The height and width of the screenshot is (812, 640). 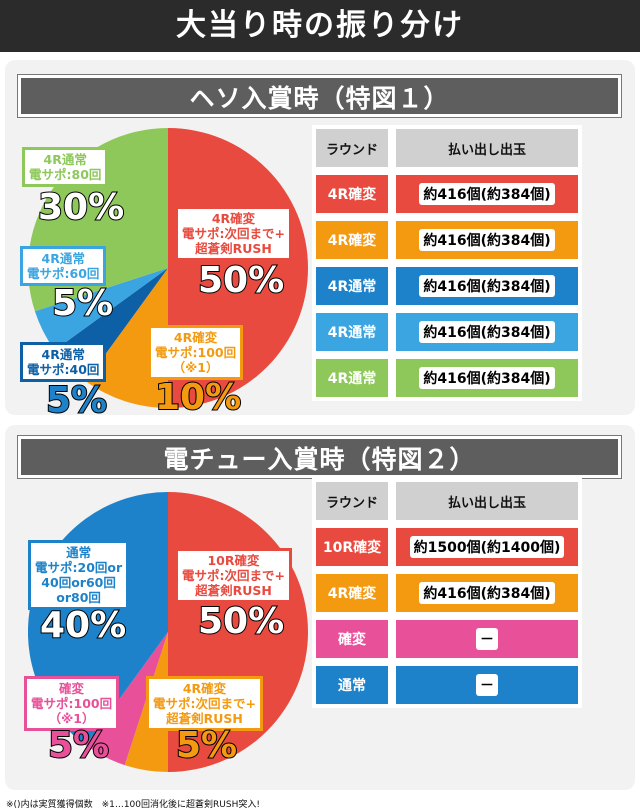 What do you see at coordinates (72, 703) in the screenshot?
I see `label-denchu-pink: 確変 電サポ:100回 （※1）` at bounding box center [72, 703].